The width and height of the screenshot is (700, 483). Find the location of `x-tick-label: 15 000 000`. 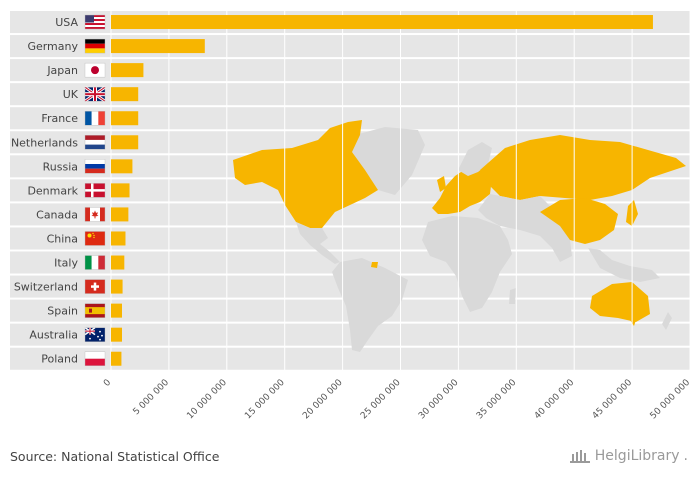

x-tick-label: 15 000 000 is located at coordinates (265, 400).